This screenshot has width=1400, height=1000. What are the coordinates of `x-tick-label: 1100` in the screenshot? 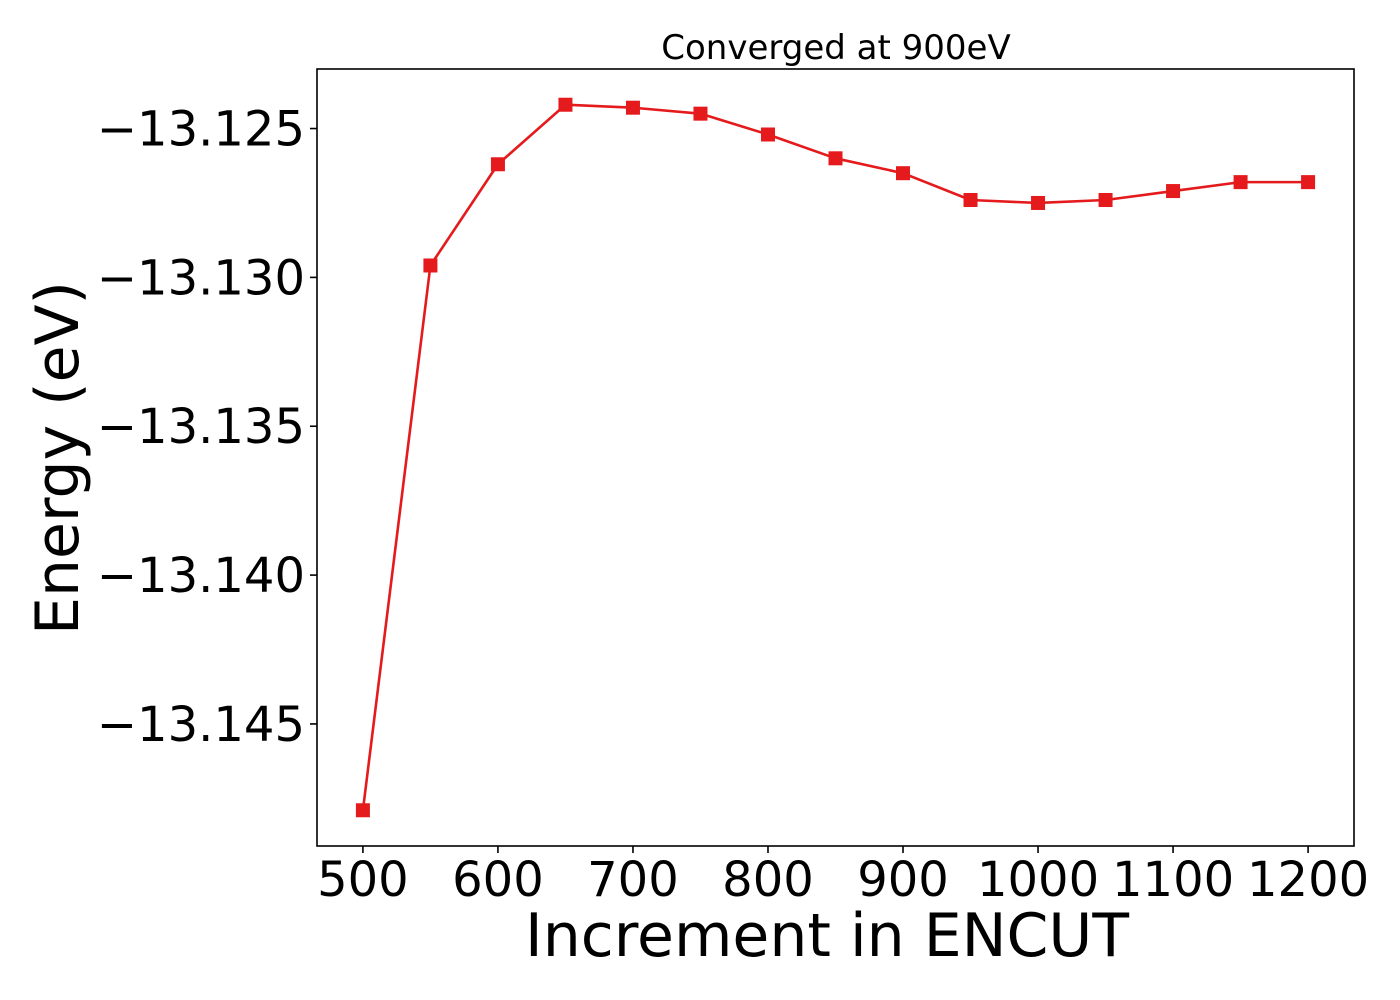 It's located at (1173, 880).